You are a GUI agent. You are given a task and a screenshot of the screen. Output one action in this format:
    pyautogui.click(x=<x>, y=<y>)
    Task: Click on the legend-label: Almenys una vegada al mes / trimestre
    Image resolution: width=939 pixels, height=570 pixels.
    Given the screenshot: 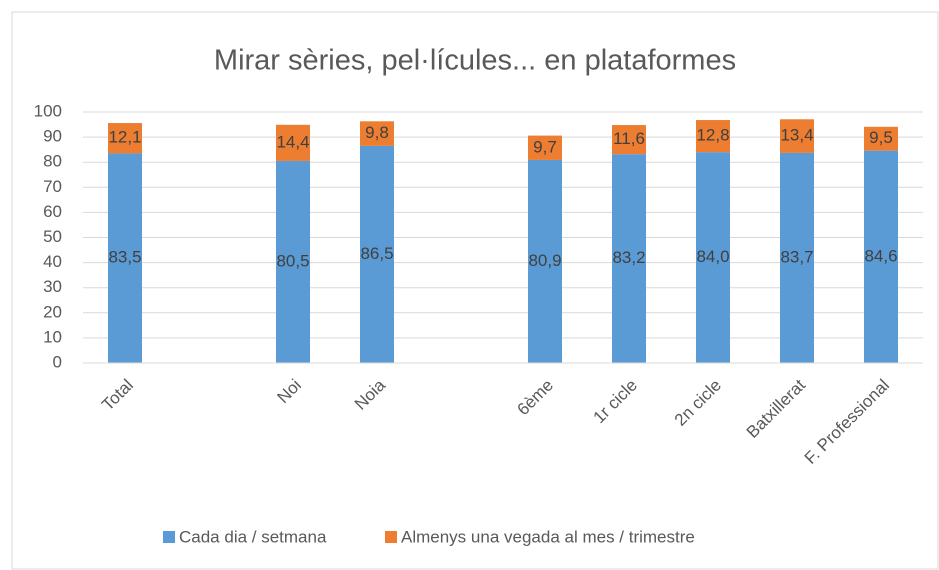 What is the action you would take?
    pyautogui.click(x=548, y=536)
    